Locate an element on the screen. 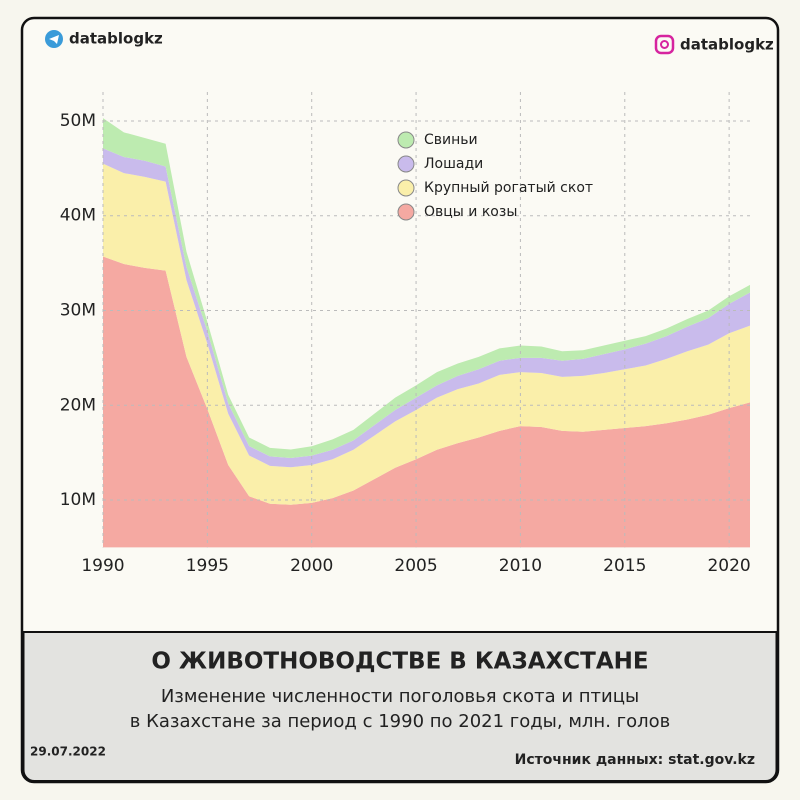 The image size is (800, 800). x-tick-label: 1990 is located at coordinates (102, 566).